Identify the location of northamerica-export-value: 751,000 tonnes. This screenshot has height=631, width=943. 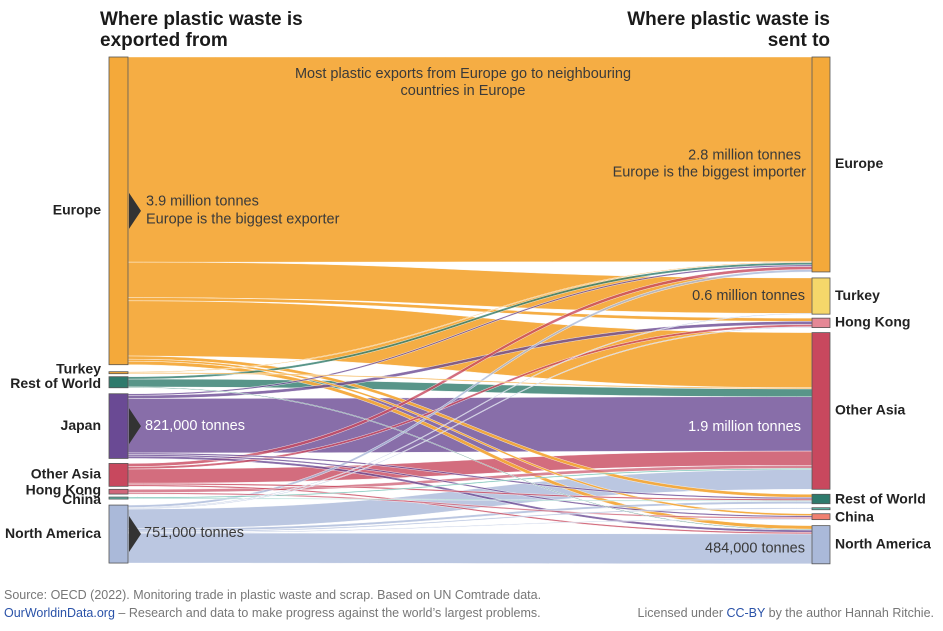
(194, 533).